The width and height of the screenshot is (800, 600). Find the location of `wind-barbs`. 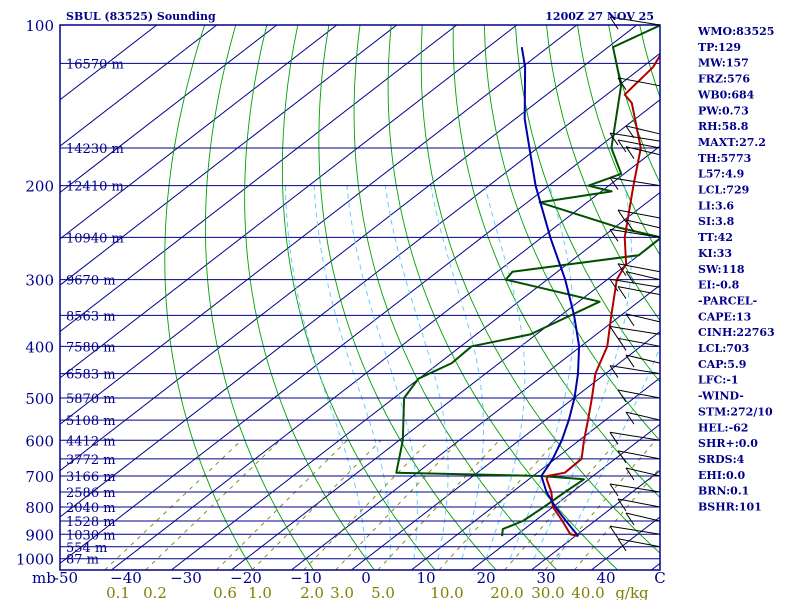

wind-barbs is located at coordinates (635, 284).